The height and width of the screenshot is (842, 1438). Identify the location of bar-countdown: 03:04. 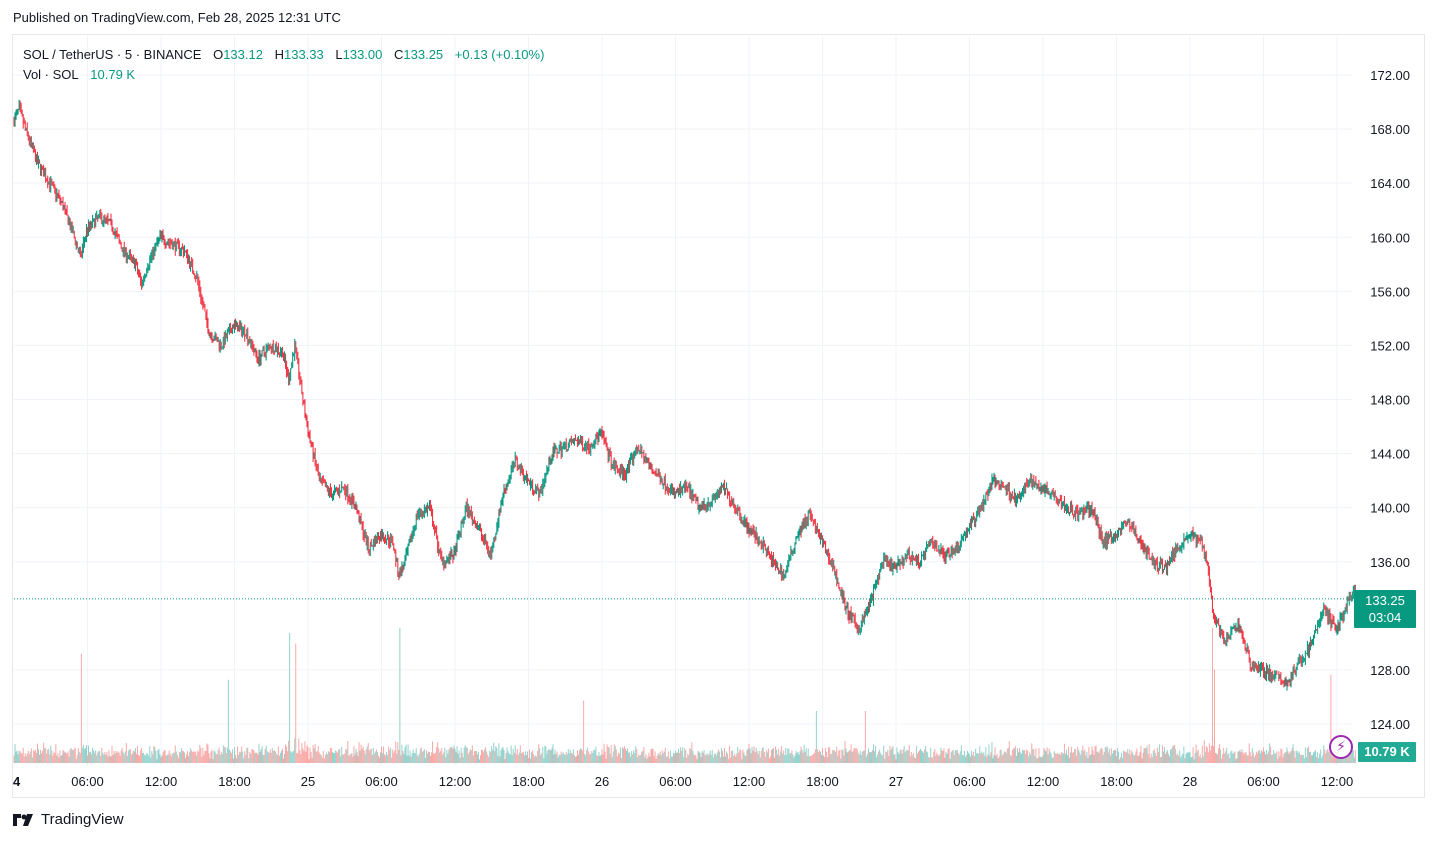
(1385, 617).